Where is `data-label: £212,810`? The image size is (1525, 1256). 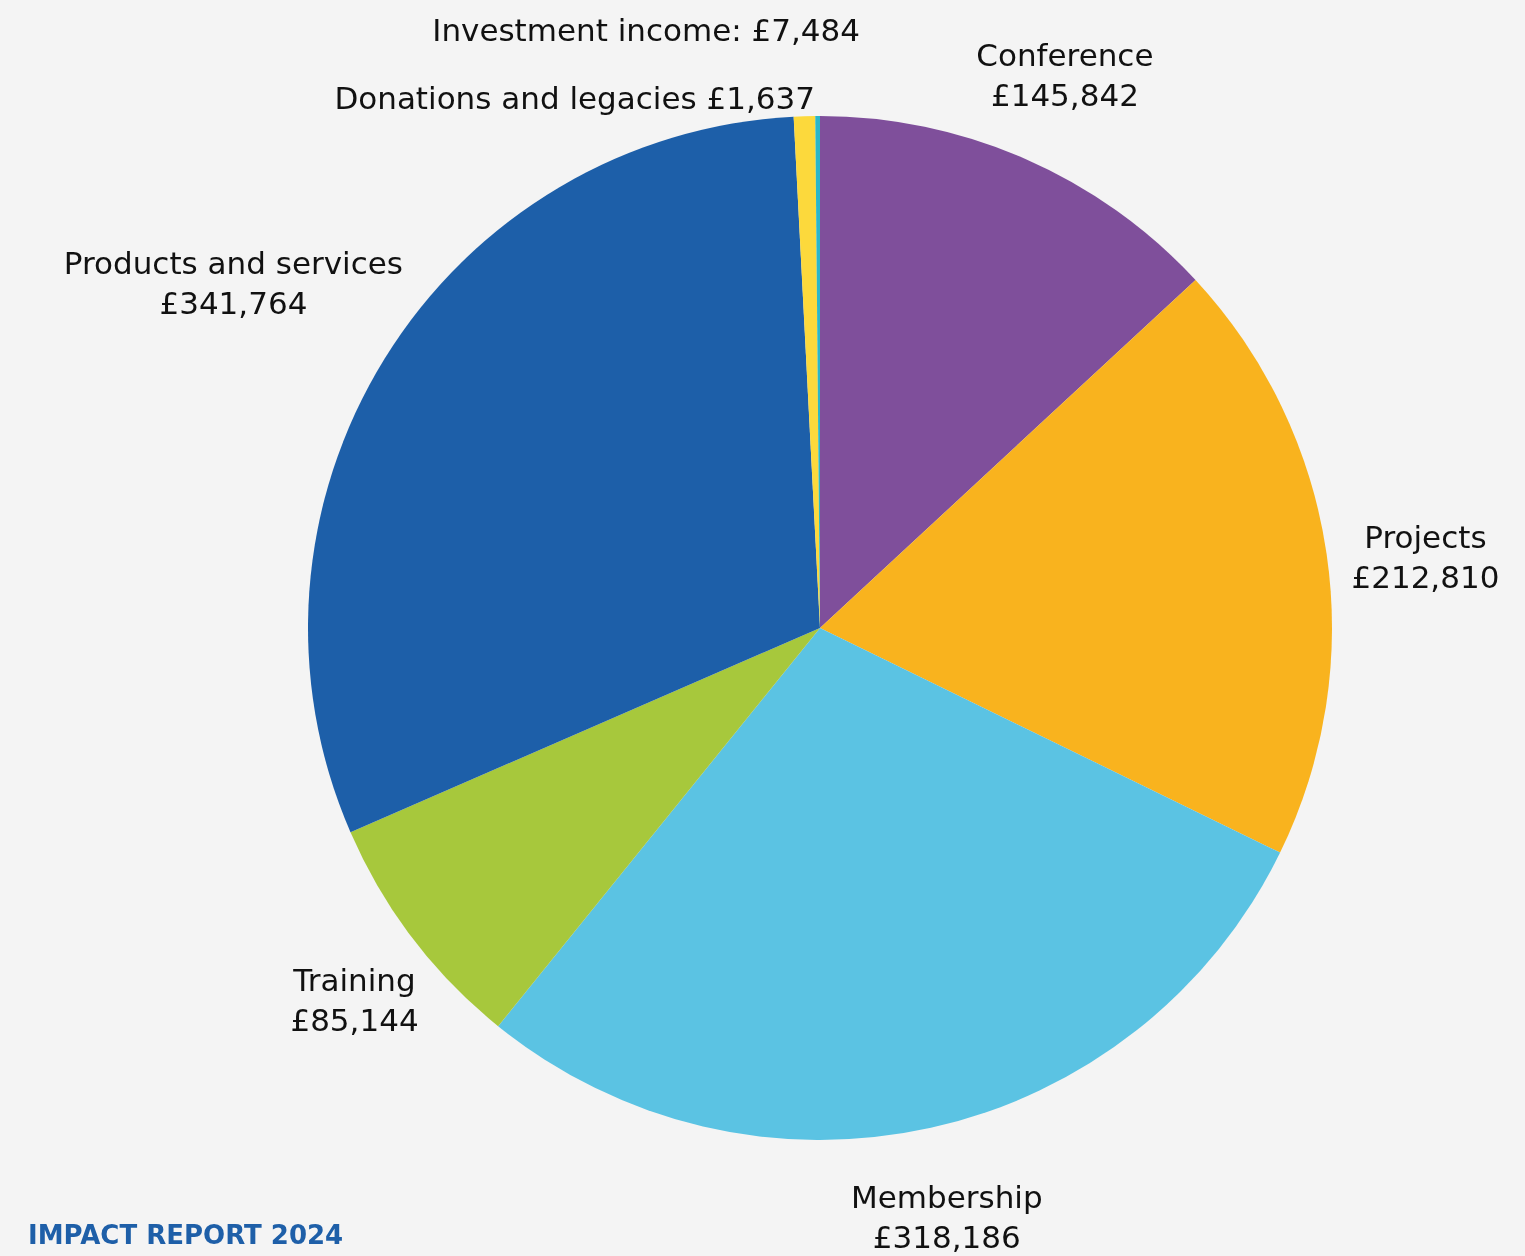 data-label: £212,810 is located at coordinates (1425, 576).